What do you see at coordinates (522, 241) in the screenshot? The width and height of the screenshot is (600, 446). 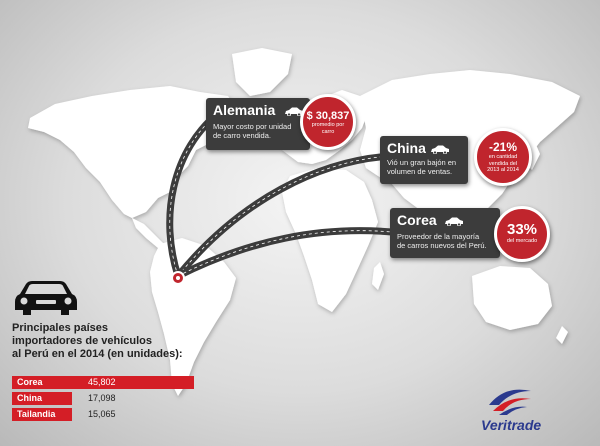 I see `stat-caption: del mercado` at bounding box center [522, 241].